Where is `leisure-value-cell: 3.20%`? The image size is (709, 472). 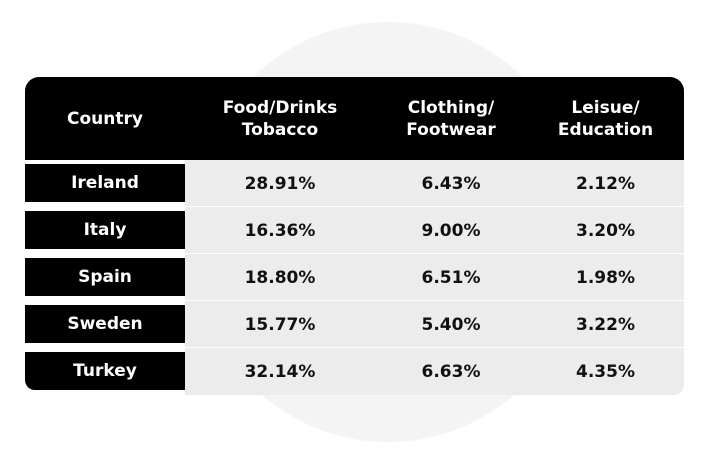
leisure-value-cell: 3.20% is located at coordinates (605, 230).